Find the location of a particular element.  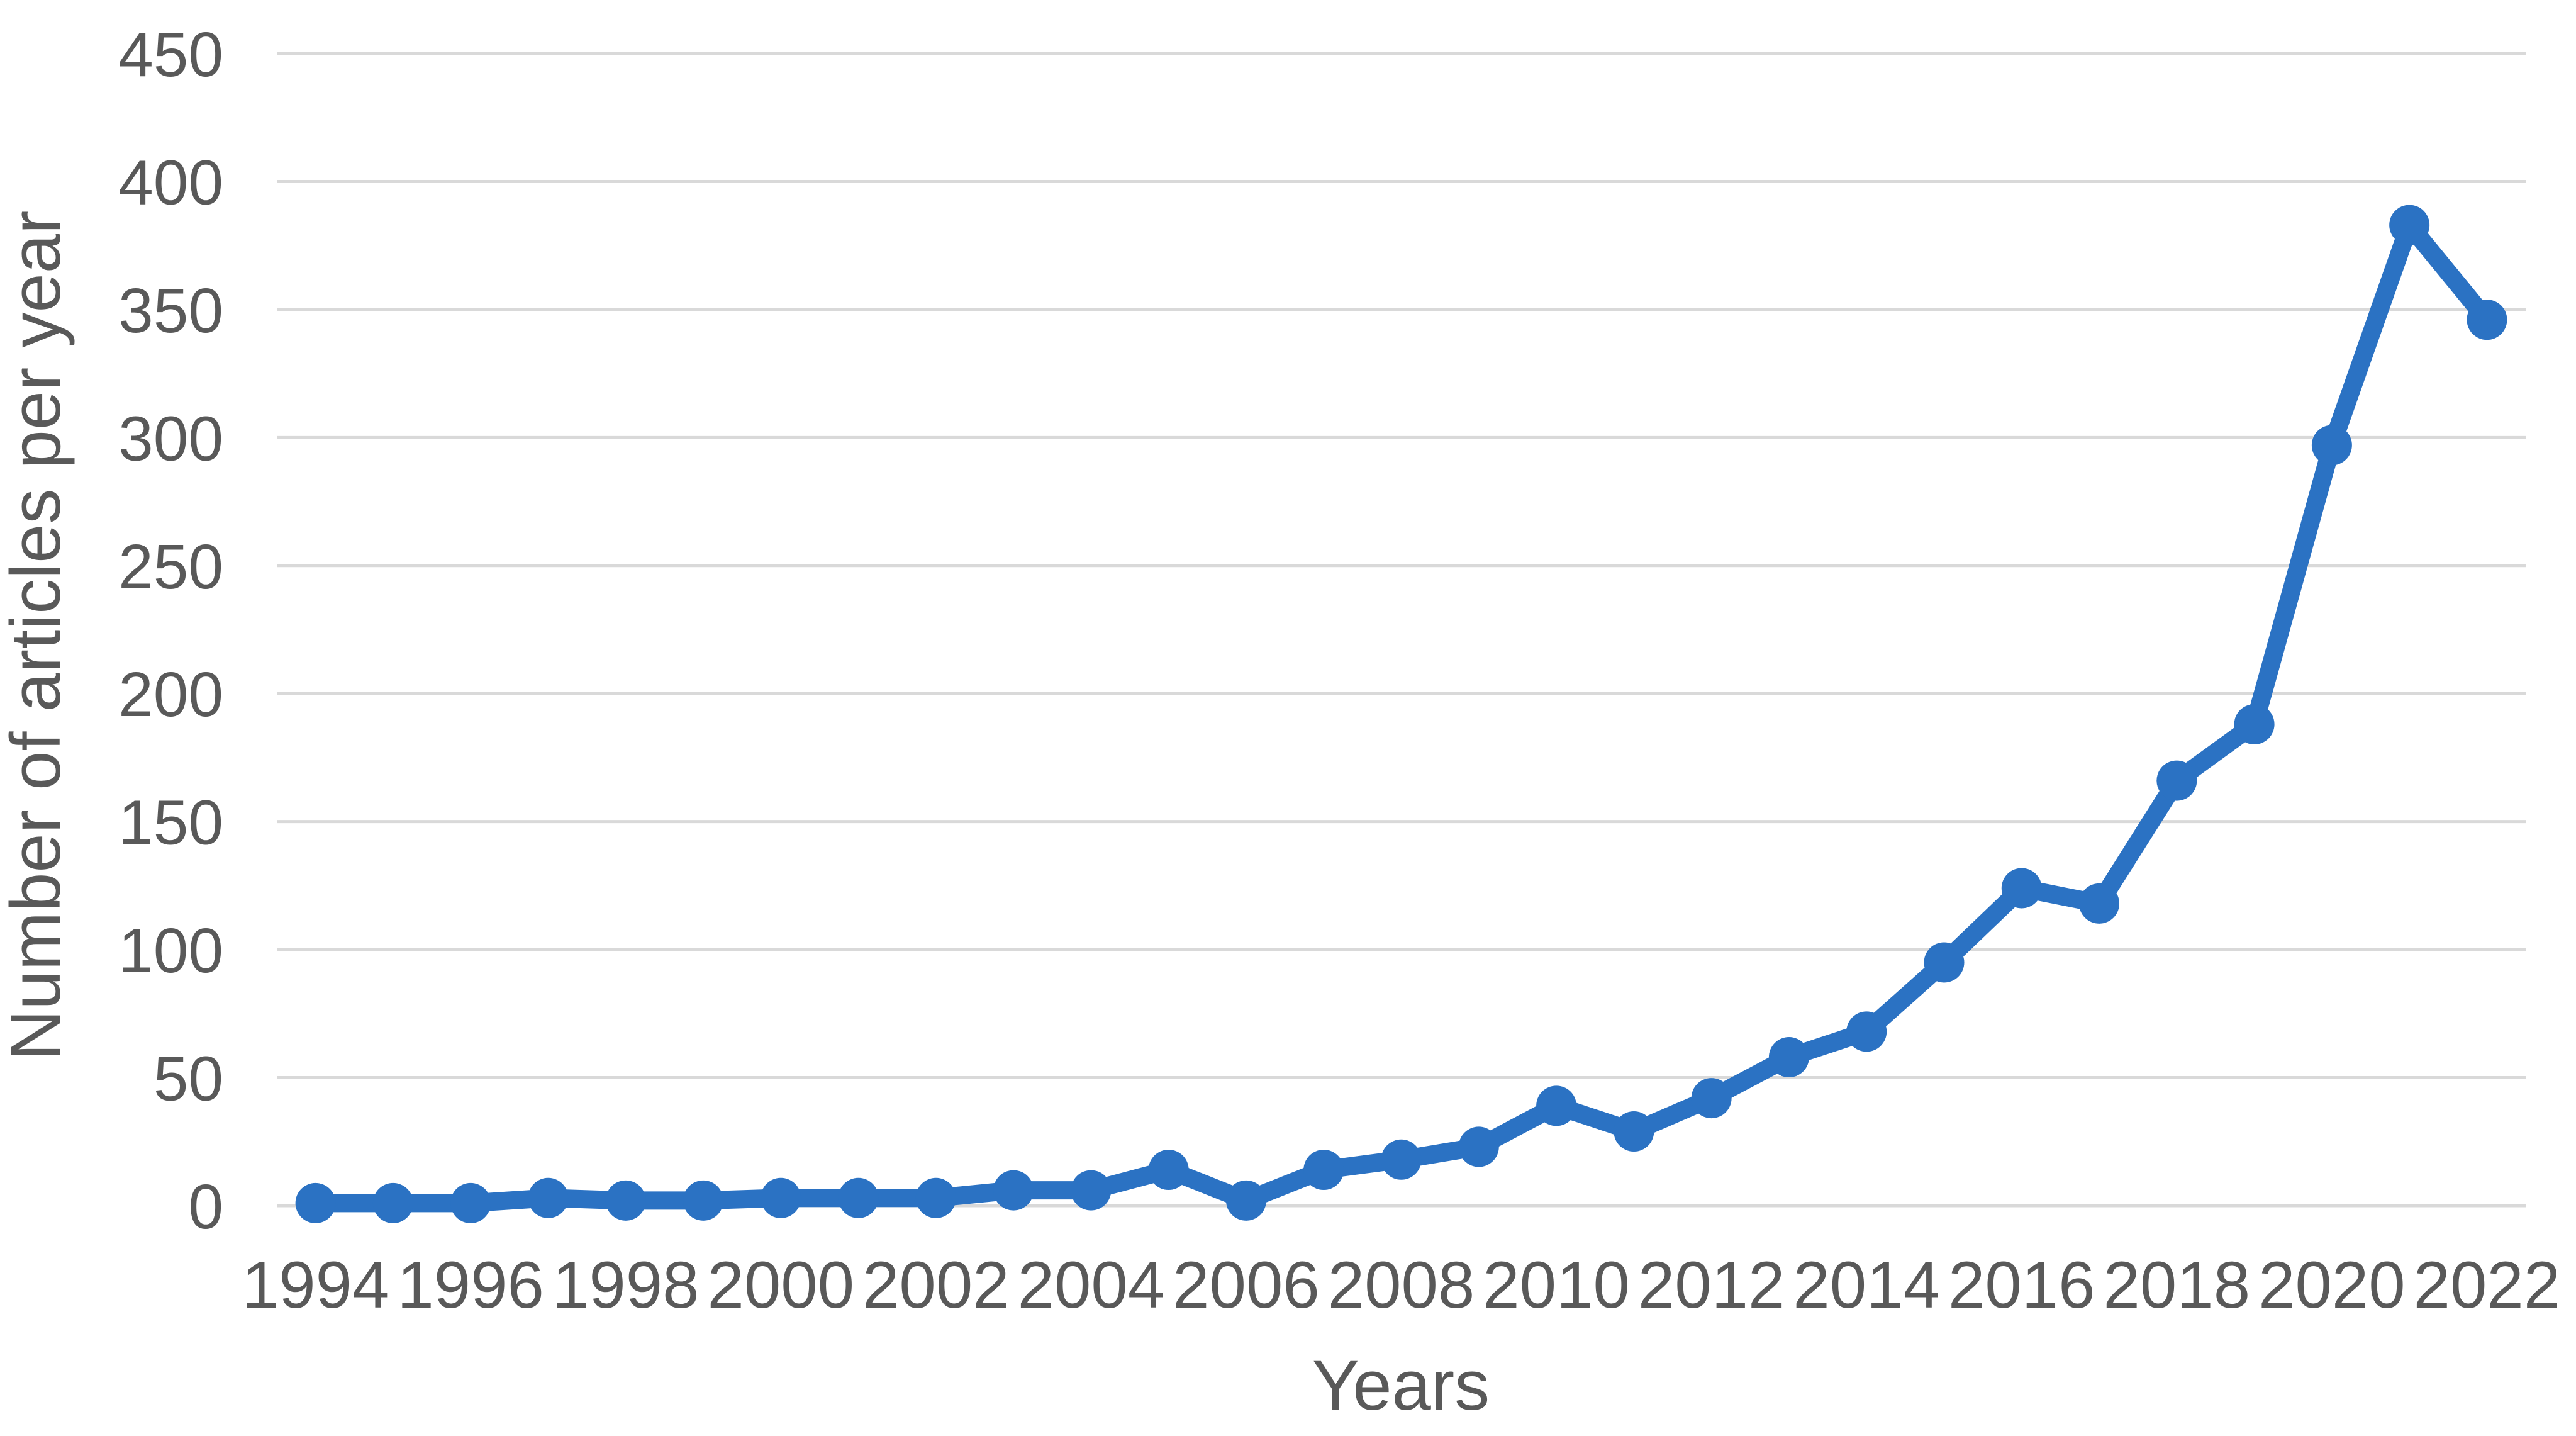

y-tick-label-200: 200 is located at coordinates (170, 694).